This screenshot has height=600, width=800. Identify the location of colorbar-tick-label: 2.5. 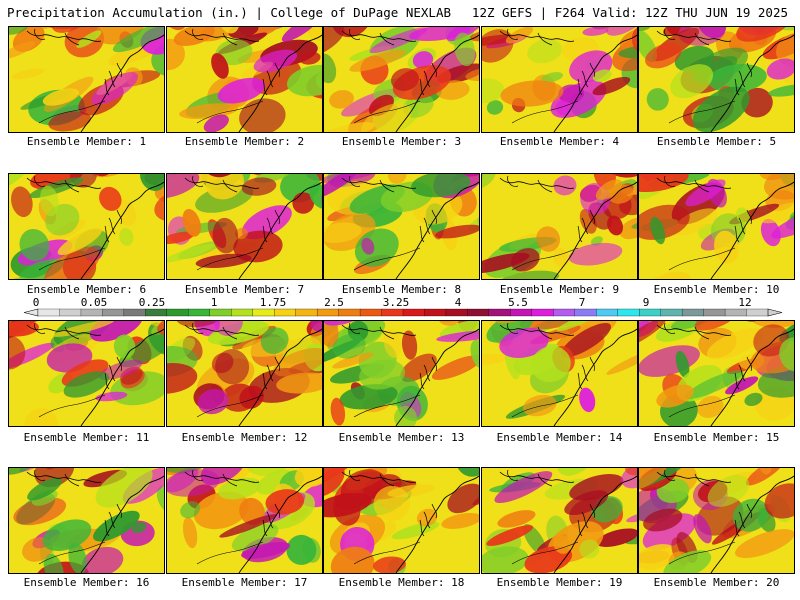
(334, 303).